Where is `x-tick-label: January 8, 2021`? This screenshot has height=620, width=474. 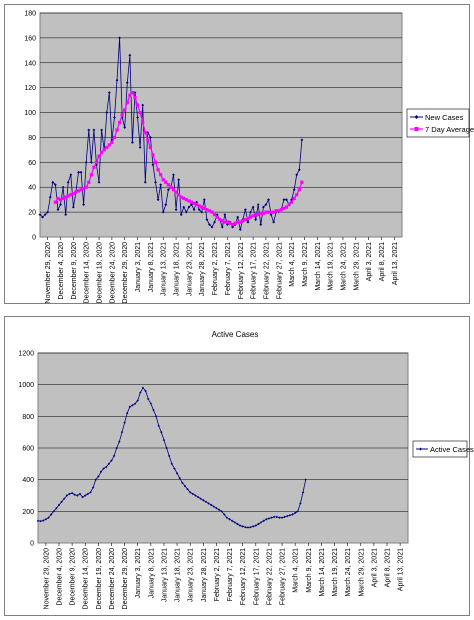 x-tick-label: January 8, 2021 is located at coordinates (151, 267).